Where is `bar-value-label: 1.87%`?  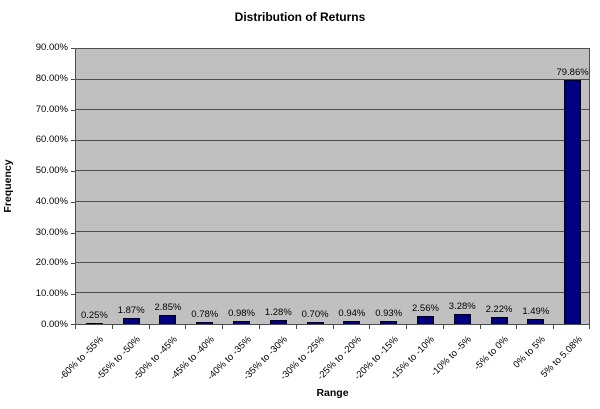
bar-value-label: 1.87% is located at coordinates (131, 310).